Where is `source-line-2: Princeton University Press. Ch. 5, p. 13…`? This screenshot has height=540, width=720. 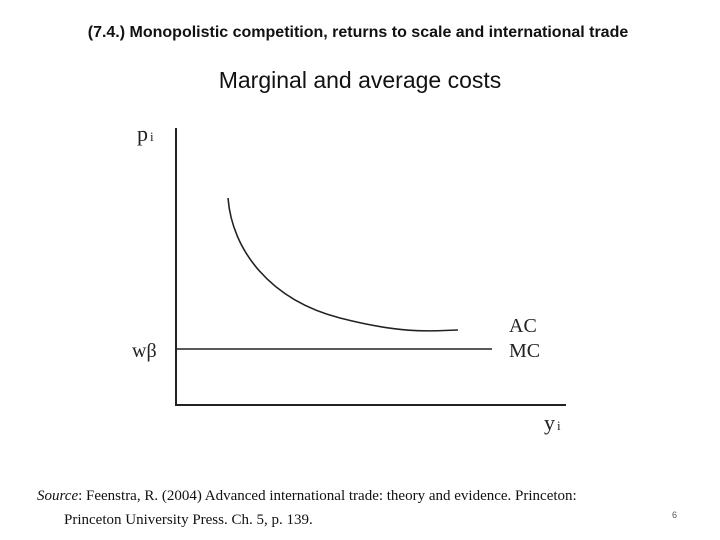
source-line-2: Princeton University Press. Ch. 5, p. 13… is located at coordinates (188, 520).